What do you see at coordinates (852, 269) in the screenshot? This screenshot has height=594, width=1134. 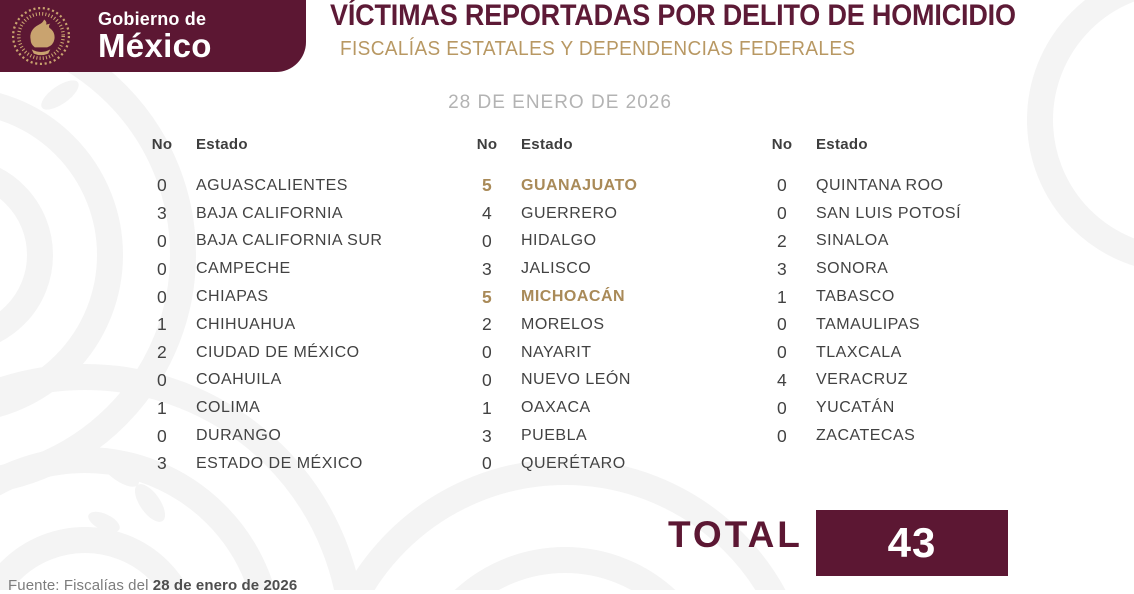 I see `row-state: SONORA` at bounding box center [852, 269].